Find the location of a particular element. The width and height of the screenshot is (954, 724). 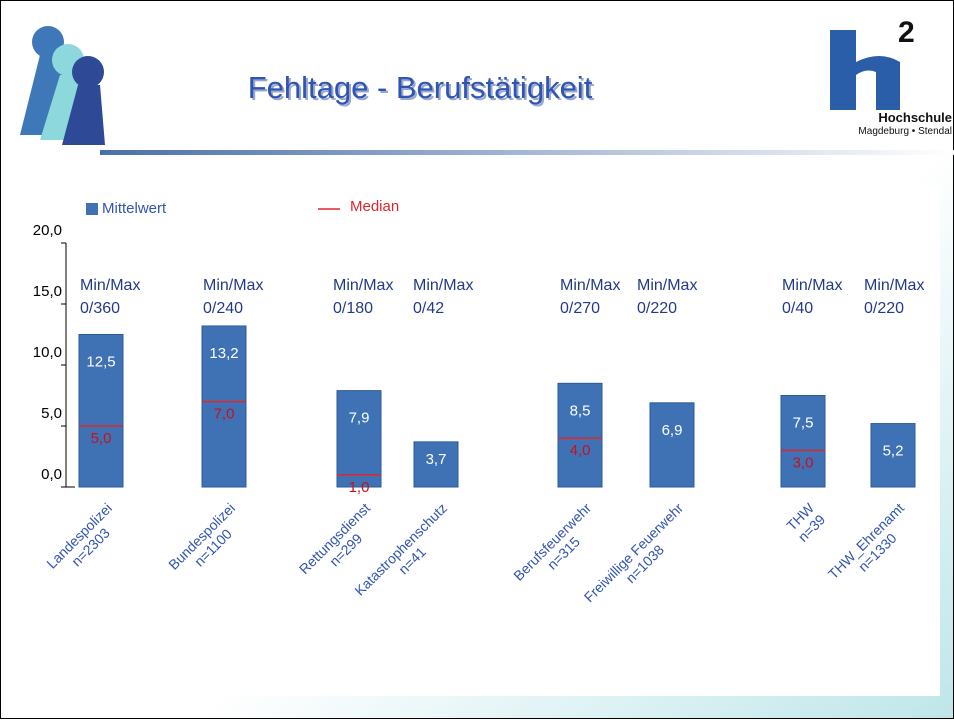

value-label: 8,5 is located at coordinates (580, 410).